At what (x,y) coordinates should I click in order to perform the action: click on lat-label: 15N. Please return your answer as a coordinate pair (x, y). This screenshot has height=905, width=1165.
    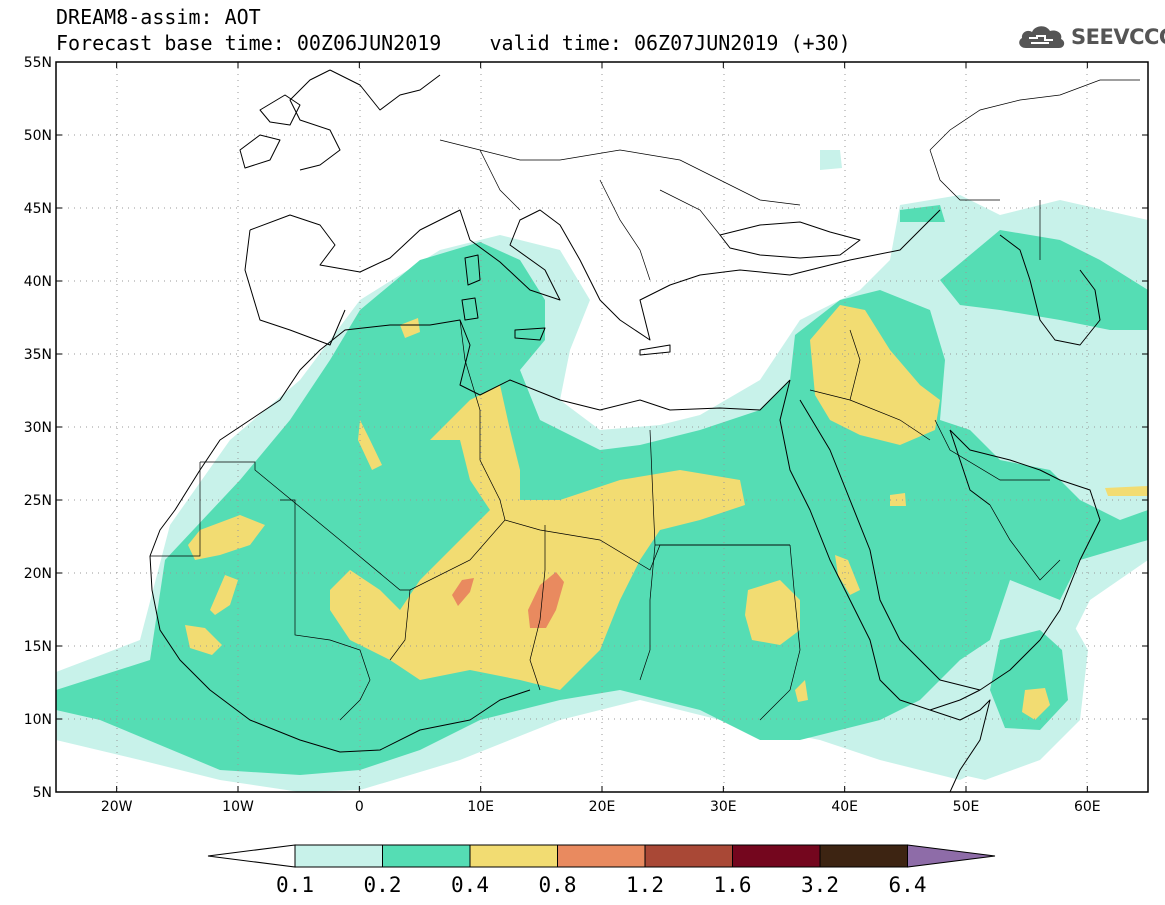
    Looking at the image, I should click on (38, 647).